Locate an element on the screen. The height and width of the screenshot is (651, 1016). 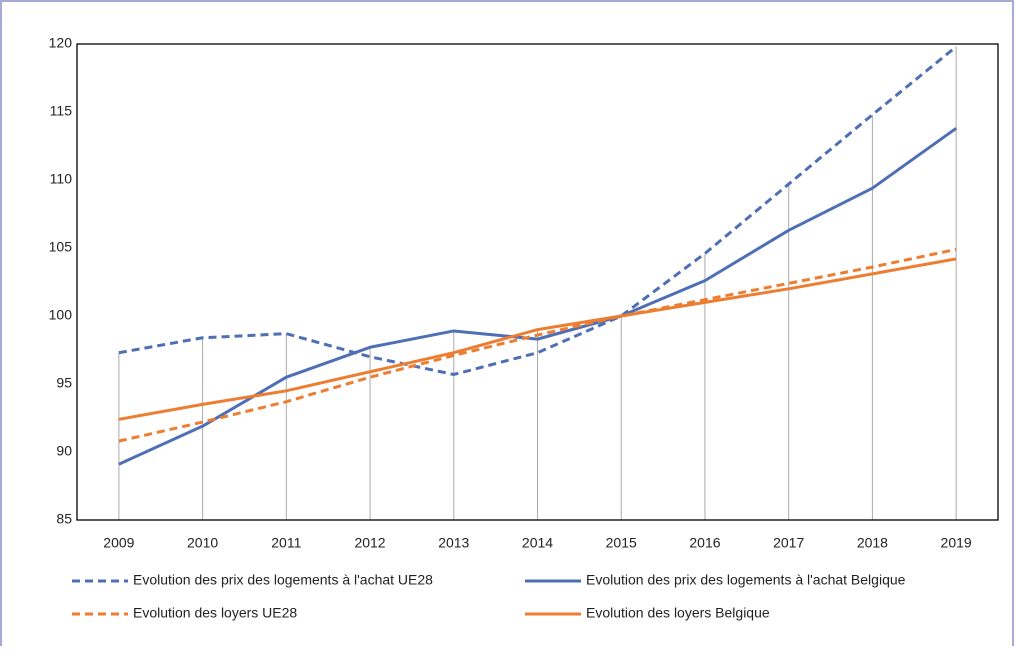
y-tick-label: 110 is located at coordinates (61, 179).